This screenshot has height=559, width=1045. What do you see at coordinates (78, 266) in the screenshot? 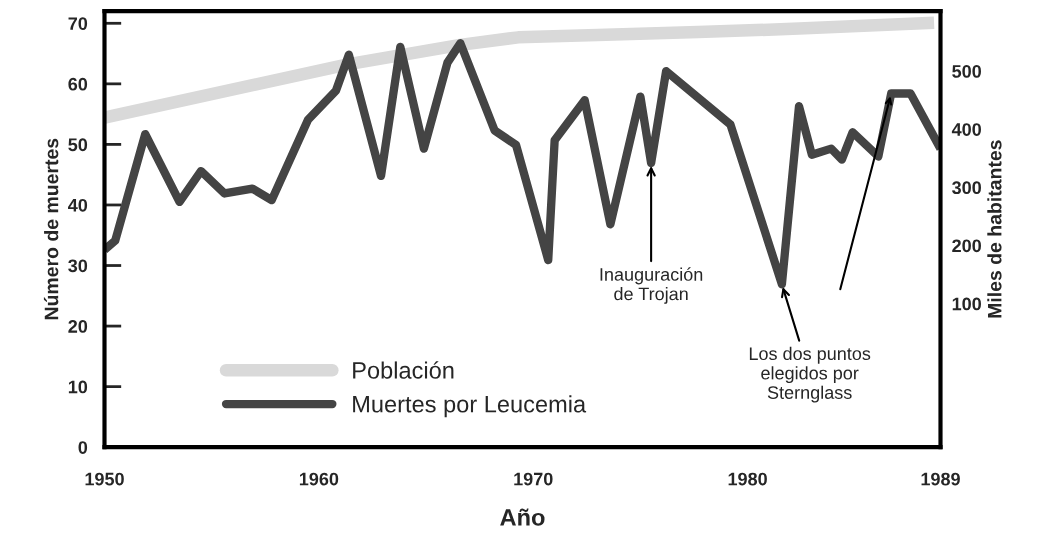
I see `y-tick-label: 30` at bounding box center [78, 266].